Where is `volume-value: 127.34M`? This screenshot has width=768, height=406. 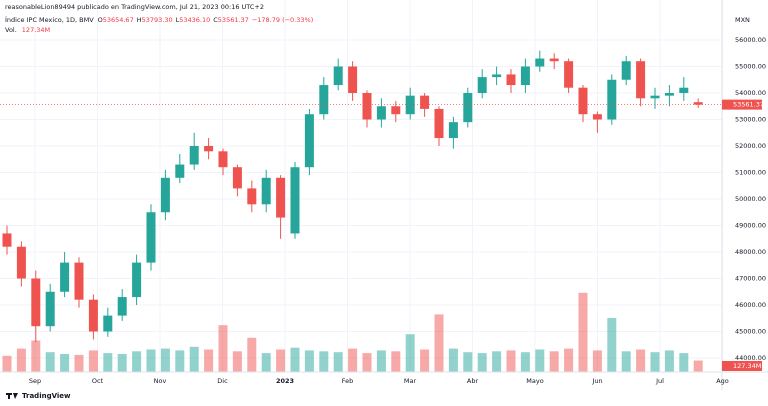 volume-value: 127.34M is located at coordinates (36, 30).